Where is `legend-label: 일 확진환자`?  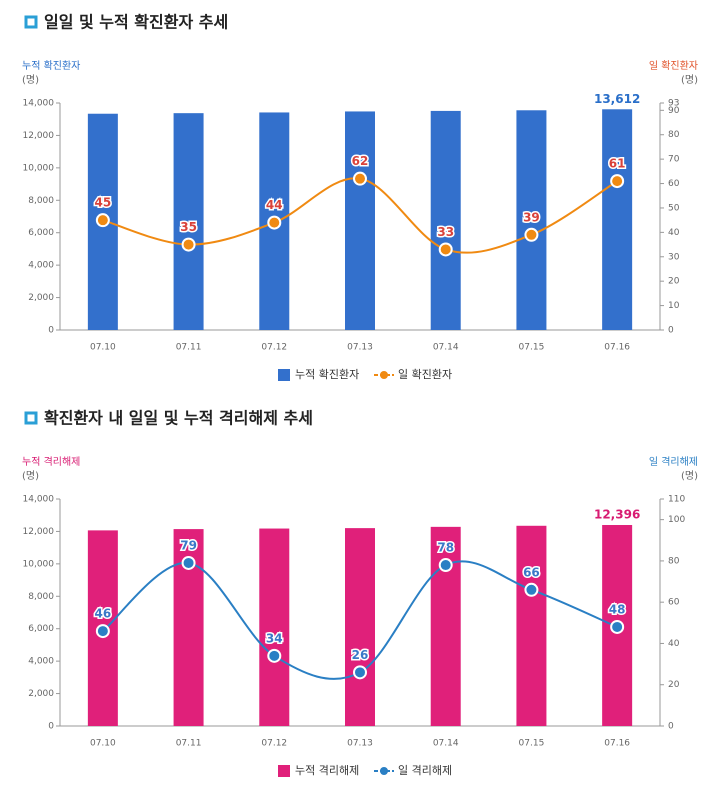
legend-label: 일 확진환자 is located at coordinates (425, 374).